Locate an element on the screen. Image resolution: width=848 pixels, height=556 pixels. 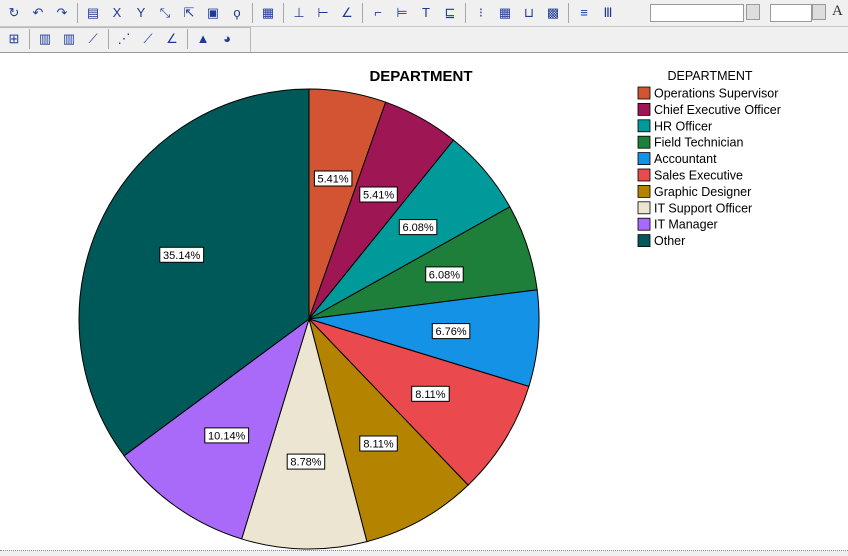
data-label-graphic-designer: 8.11% is located at coordinates (378, 443).